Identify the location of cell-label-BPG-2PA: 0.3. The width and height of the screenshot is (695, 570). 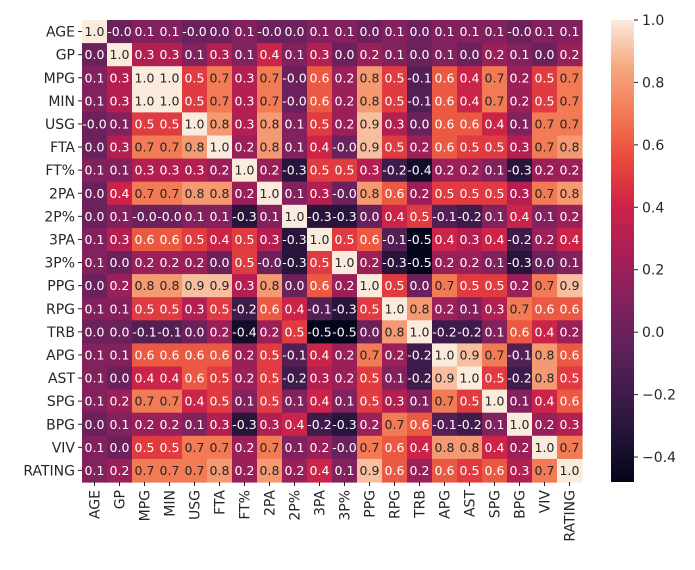
(270, 424).